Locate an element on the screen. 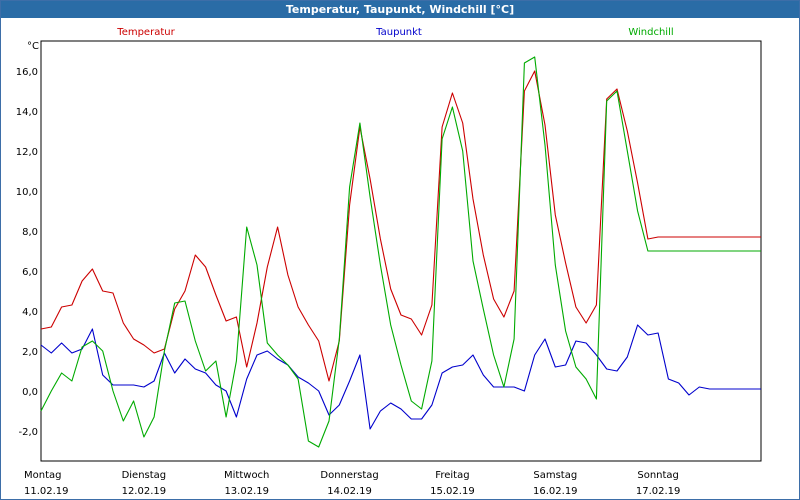  x-tick-date: 17.02.19 is located at coordinates (658, 491).